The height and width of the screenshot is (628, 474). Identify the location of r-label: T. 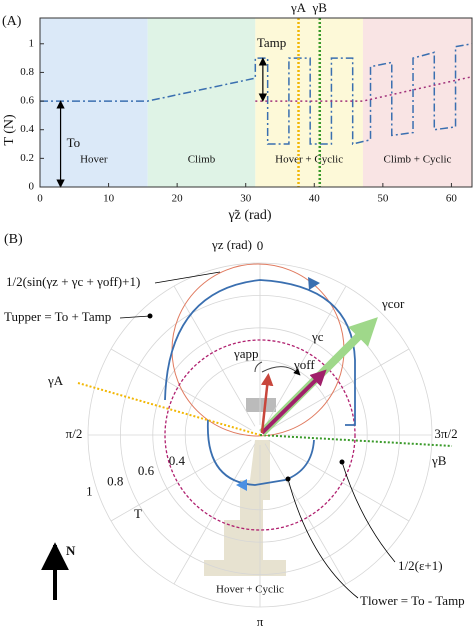
(138, 513).